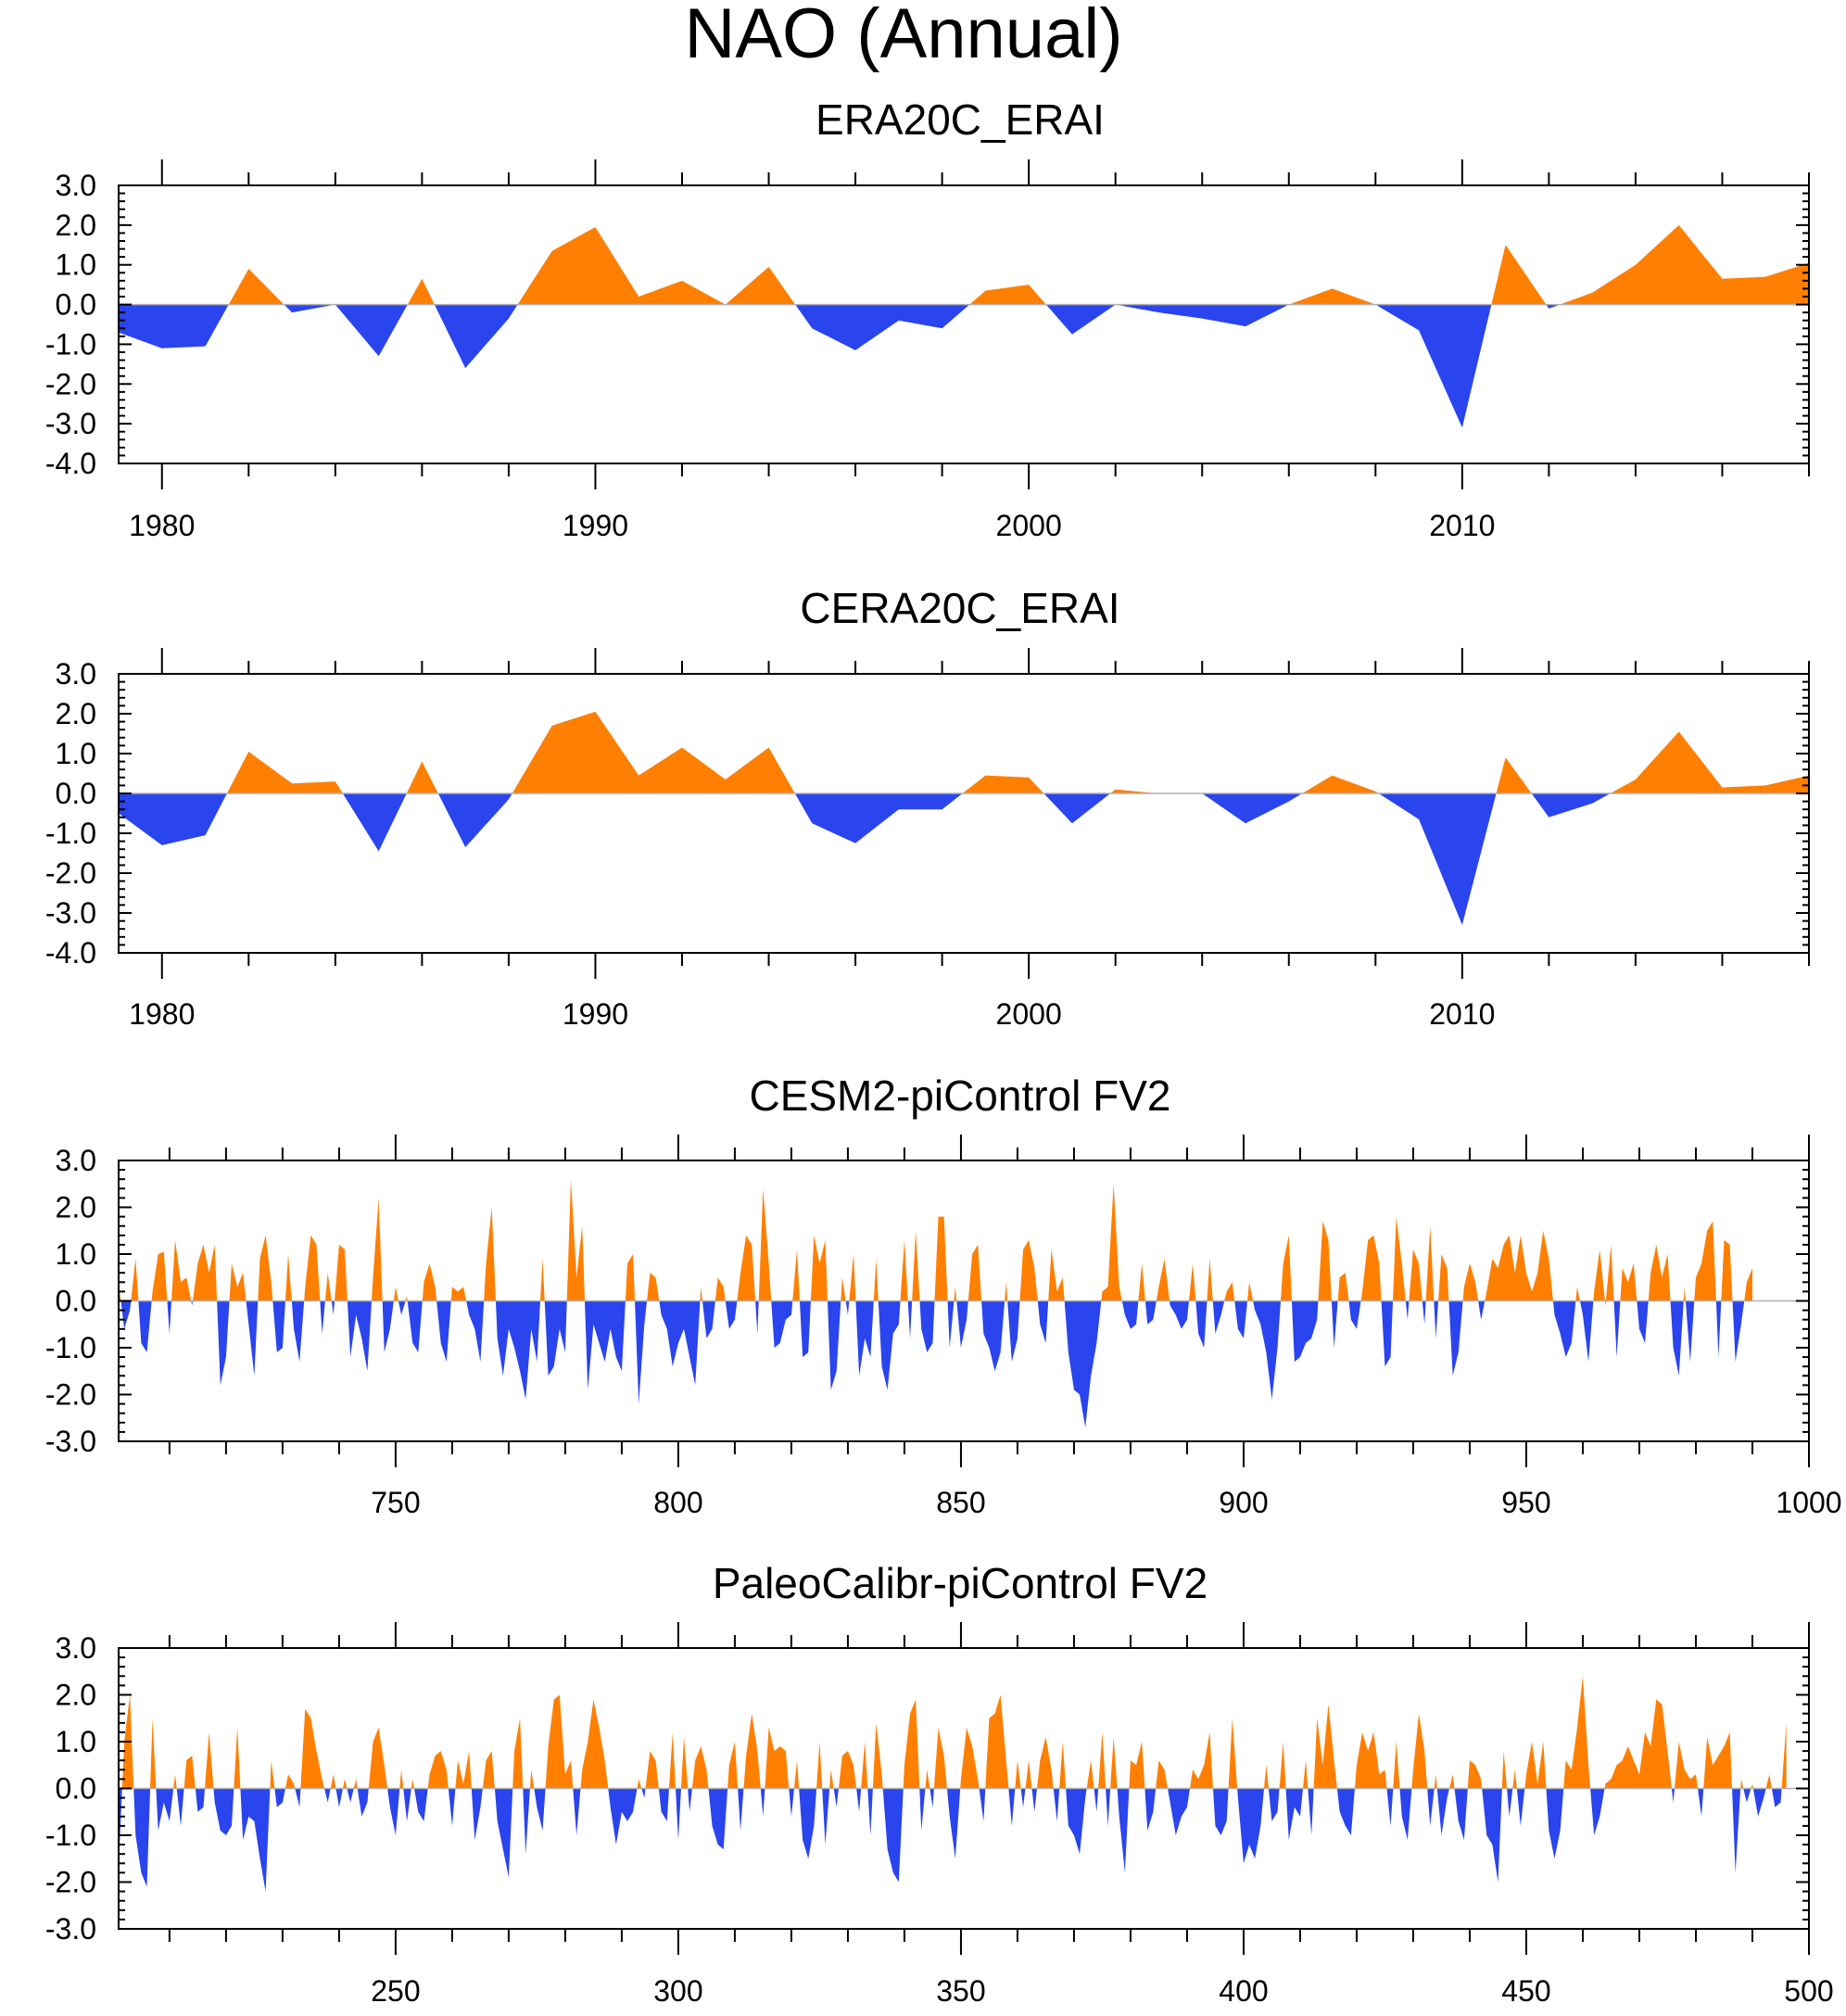 This screenshot has height=2016, width=1846. Describe the element at coordinates (677, 1502) in the screenshot. I see `x-tick-label: 800` at that location.